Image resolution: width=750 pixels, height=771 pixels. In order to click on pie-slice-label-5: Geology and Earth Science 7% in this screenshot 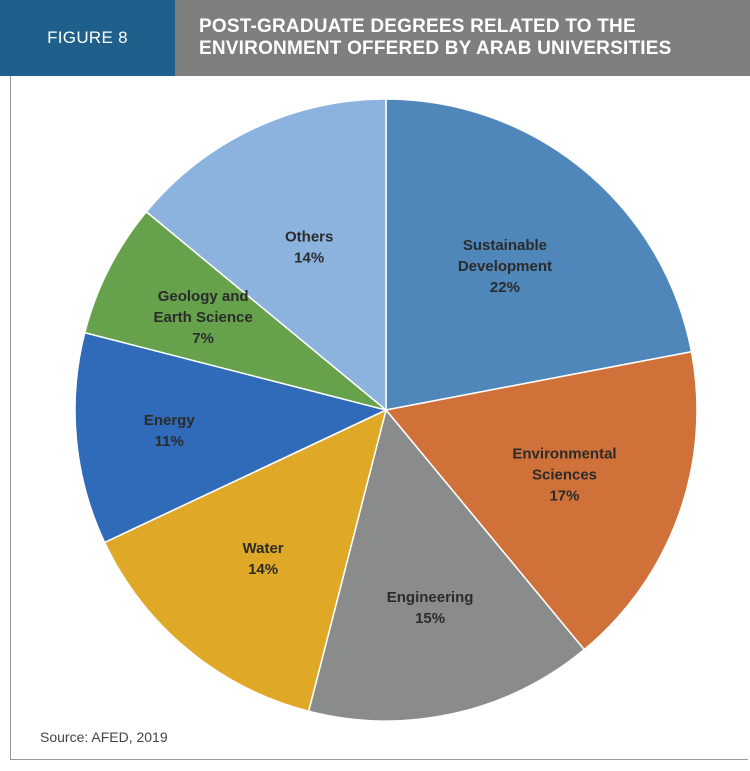, I will do `click(203, 317)`.